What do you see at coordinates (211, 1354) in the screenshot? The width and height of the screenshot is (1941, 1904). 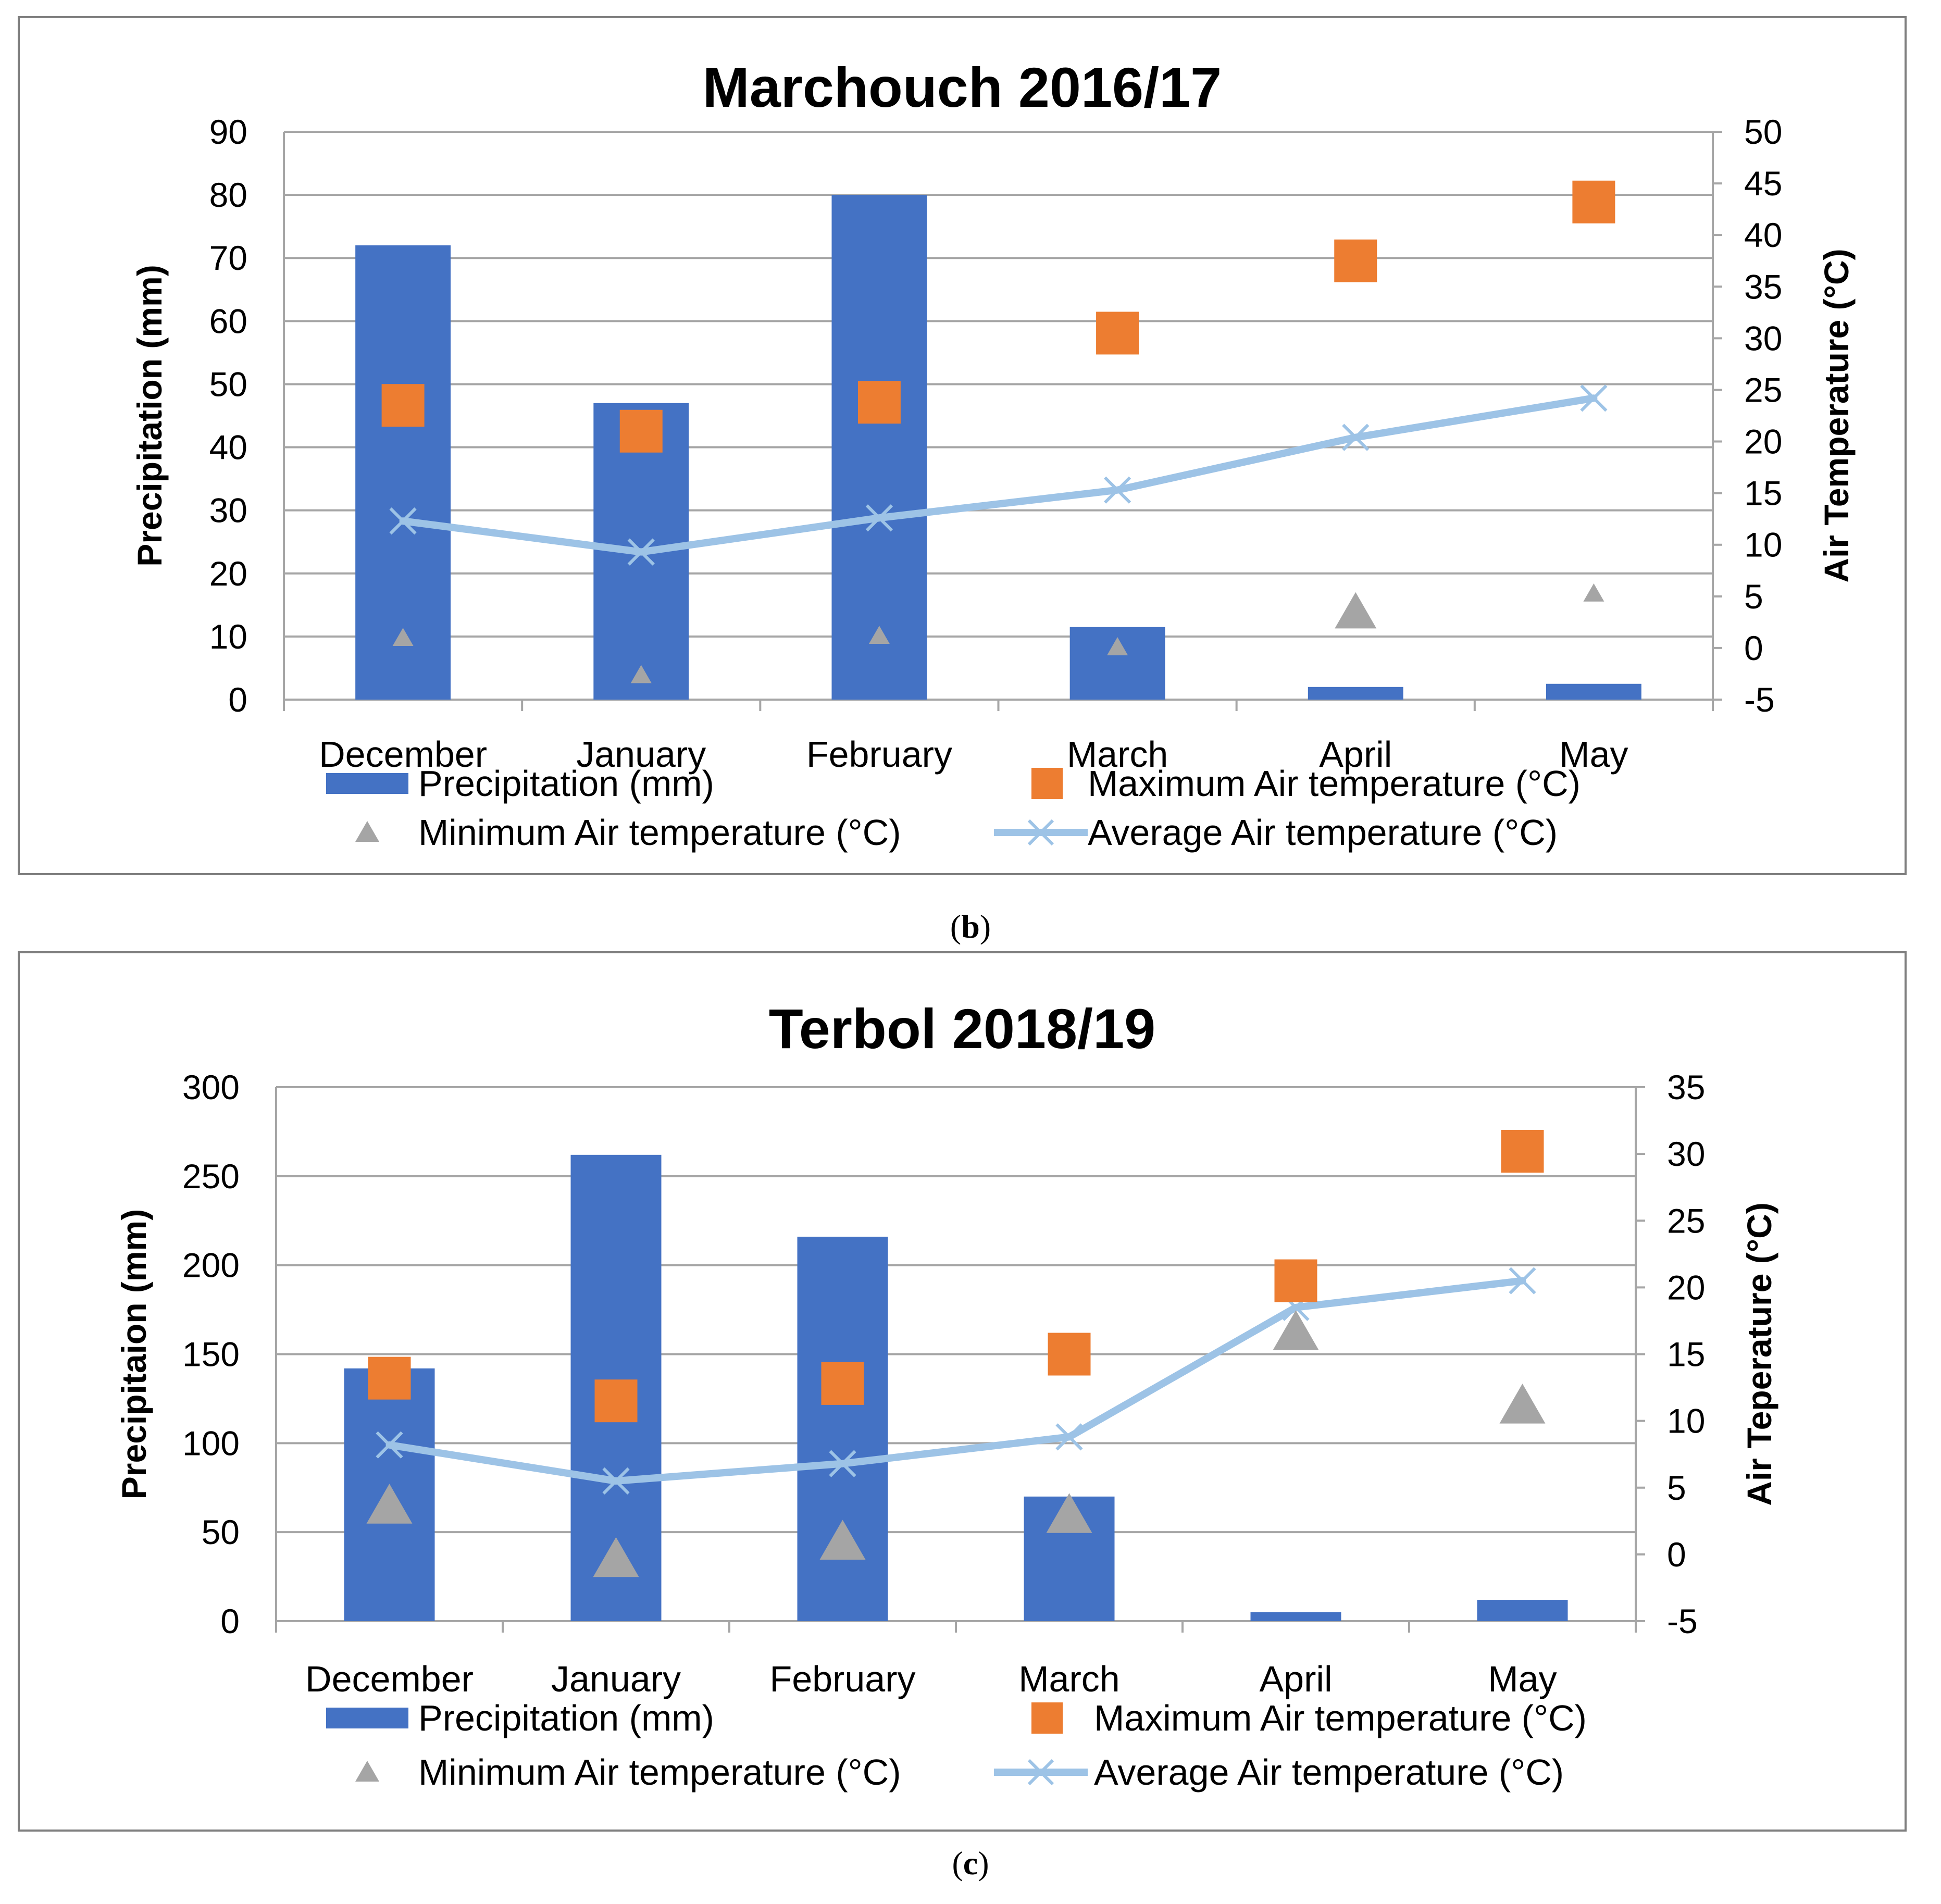 I see `y-tick-label: 150` at bounding box center [211, 1354].